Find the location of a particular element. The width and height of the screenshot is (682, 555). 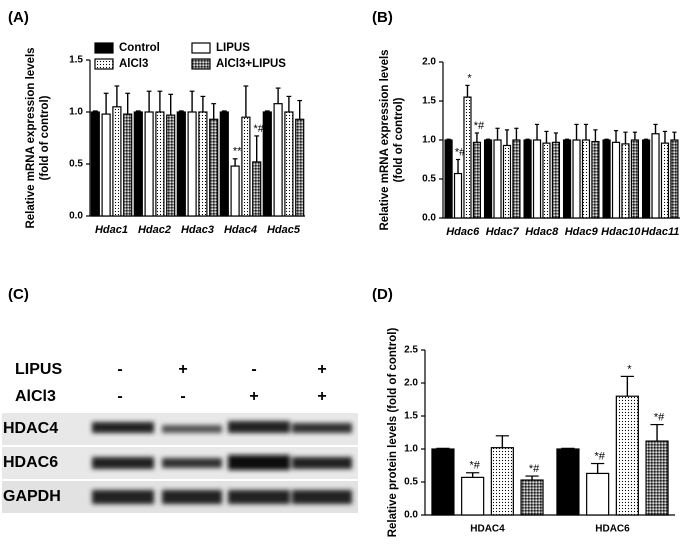

panel-label: (D) is located at coordinates (382, 294).